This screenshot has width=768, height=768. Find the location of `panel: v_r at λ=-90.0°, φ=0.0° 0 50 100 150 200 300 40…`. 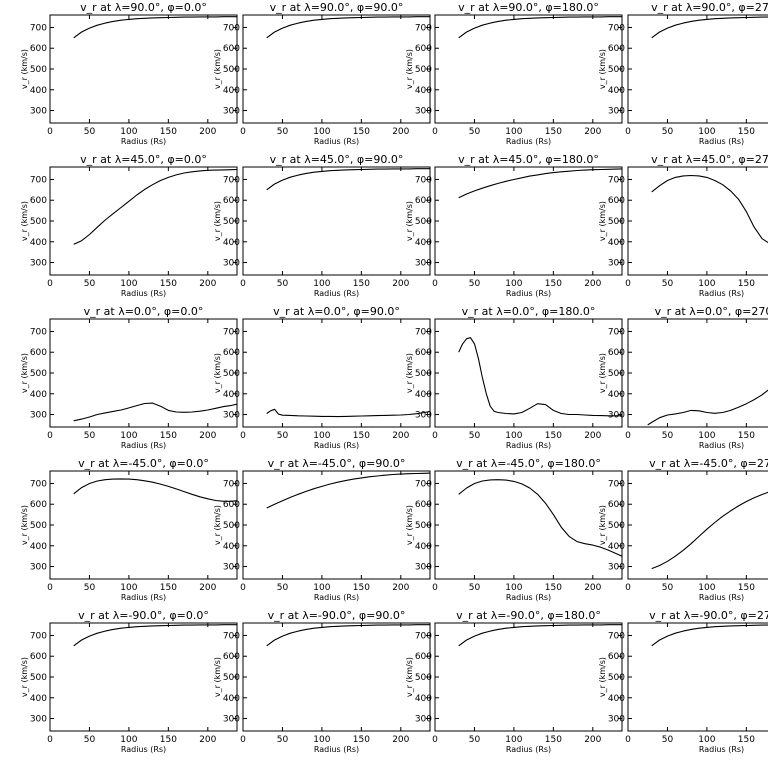

panel: v_r at λ=-90.0°, φ=0.0° 0 50 100 150 200 300 40… is located at coordinates (129, 681).